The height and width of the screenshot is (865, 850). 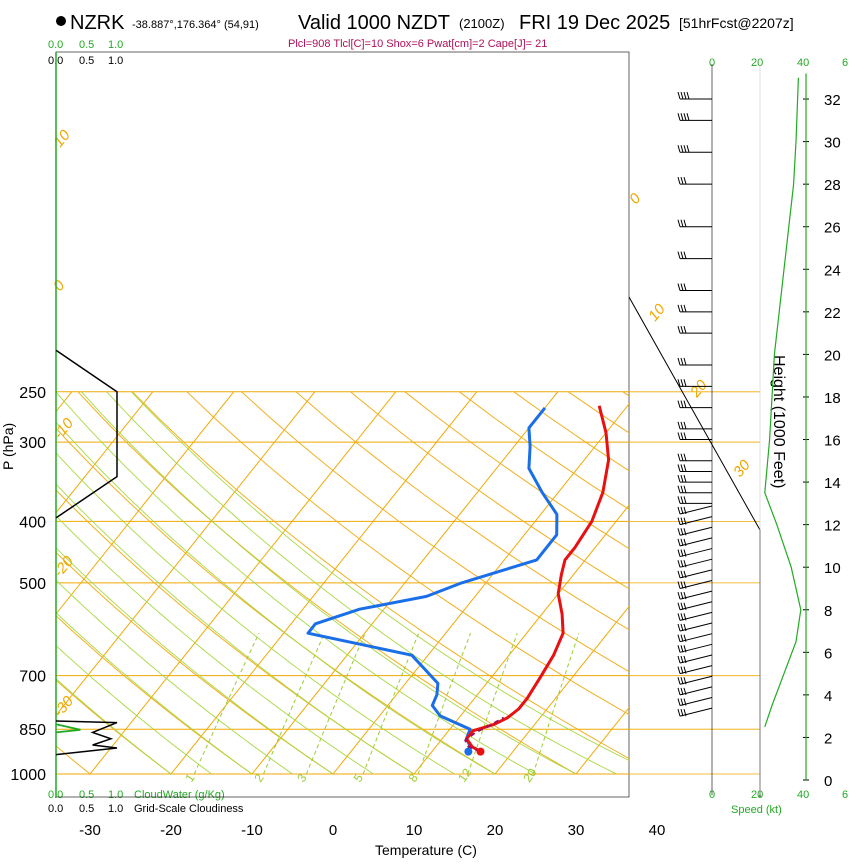 What do you see at coordinates (594, 23) in the screenshot?
I see `valid-date: FRI 19 Dec 2025` at bounding box center [594, 23].